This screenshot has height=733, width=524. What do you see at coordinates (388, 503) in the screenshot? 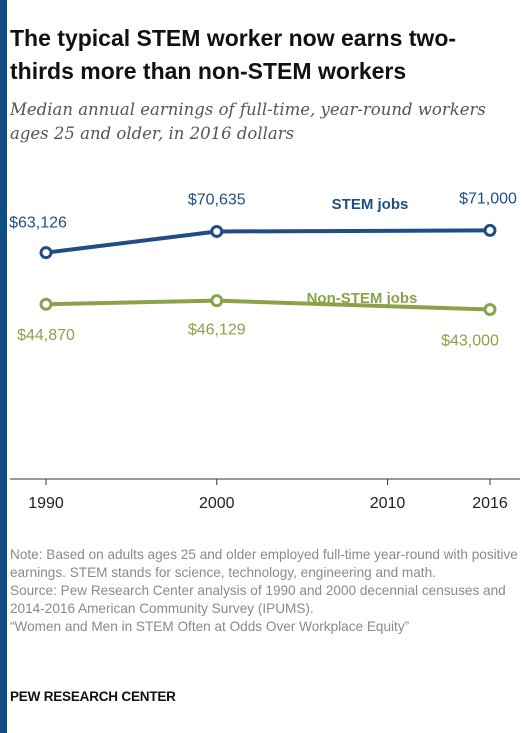
I see `x-tick-label-2010: 2010` at bounding box center [388, 503].